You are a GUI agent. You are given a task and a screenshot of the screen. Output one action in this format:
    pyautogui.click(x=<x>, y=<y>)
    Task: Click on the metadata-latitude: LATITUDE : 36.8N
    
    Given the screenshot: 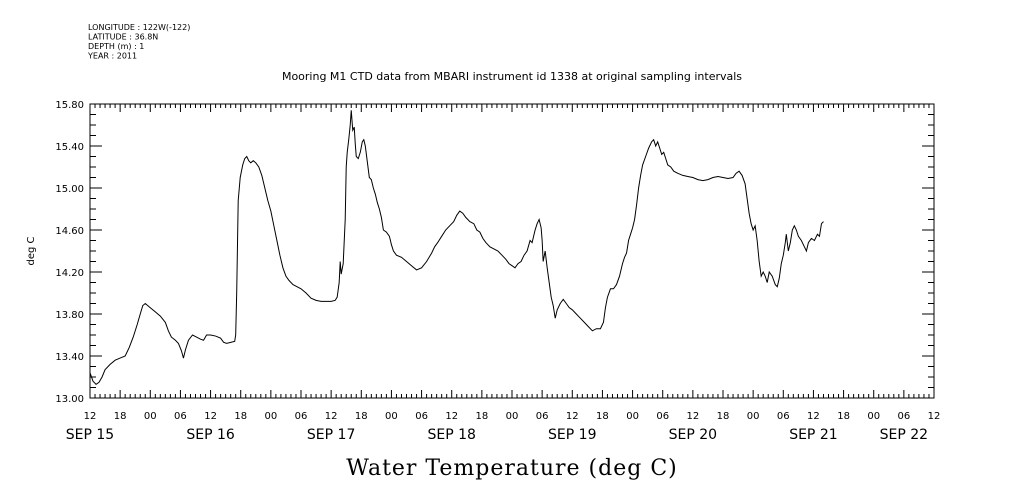 What is the action you would take?
    pyautogui.click(x=123, y=37)
    